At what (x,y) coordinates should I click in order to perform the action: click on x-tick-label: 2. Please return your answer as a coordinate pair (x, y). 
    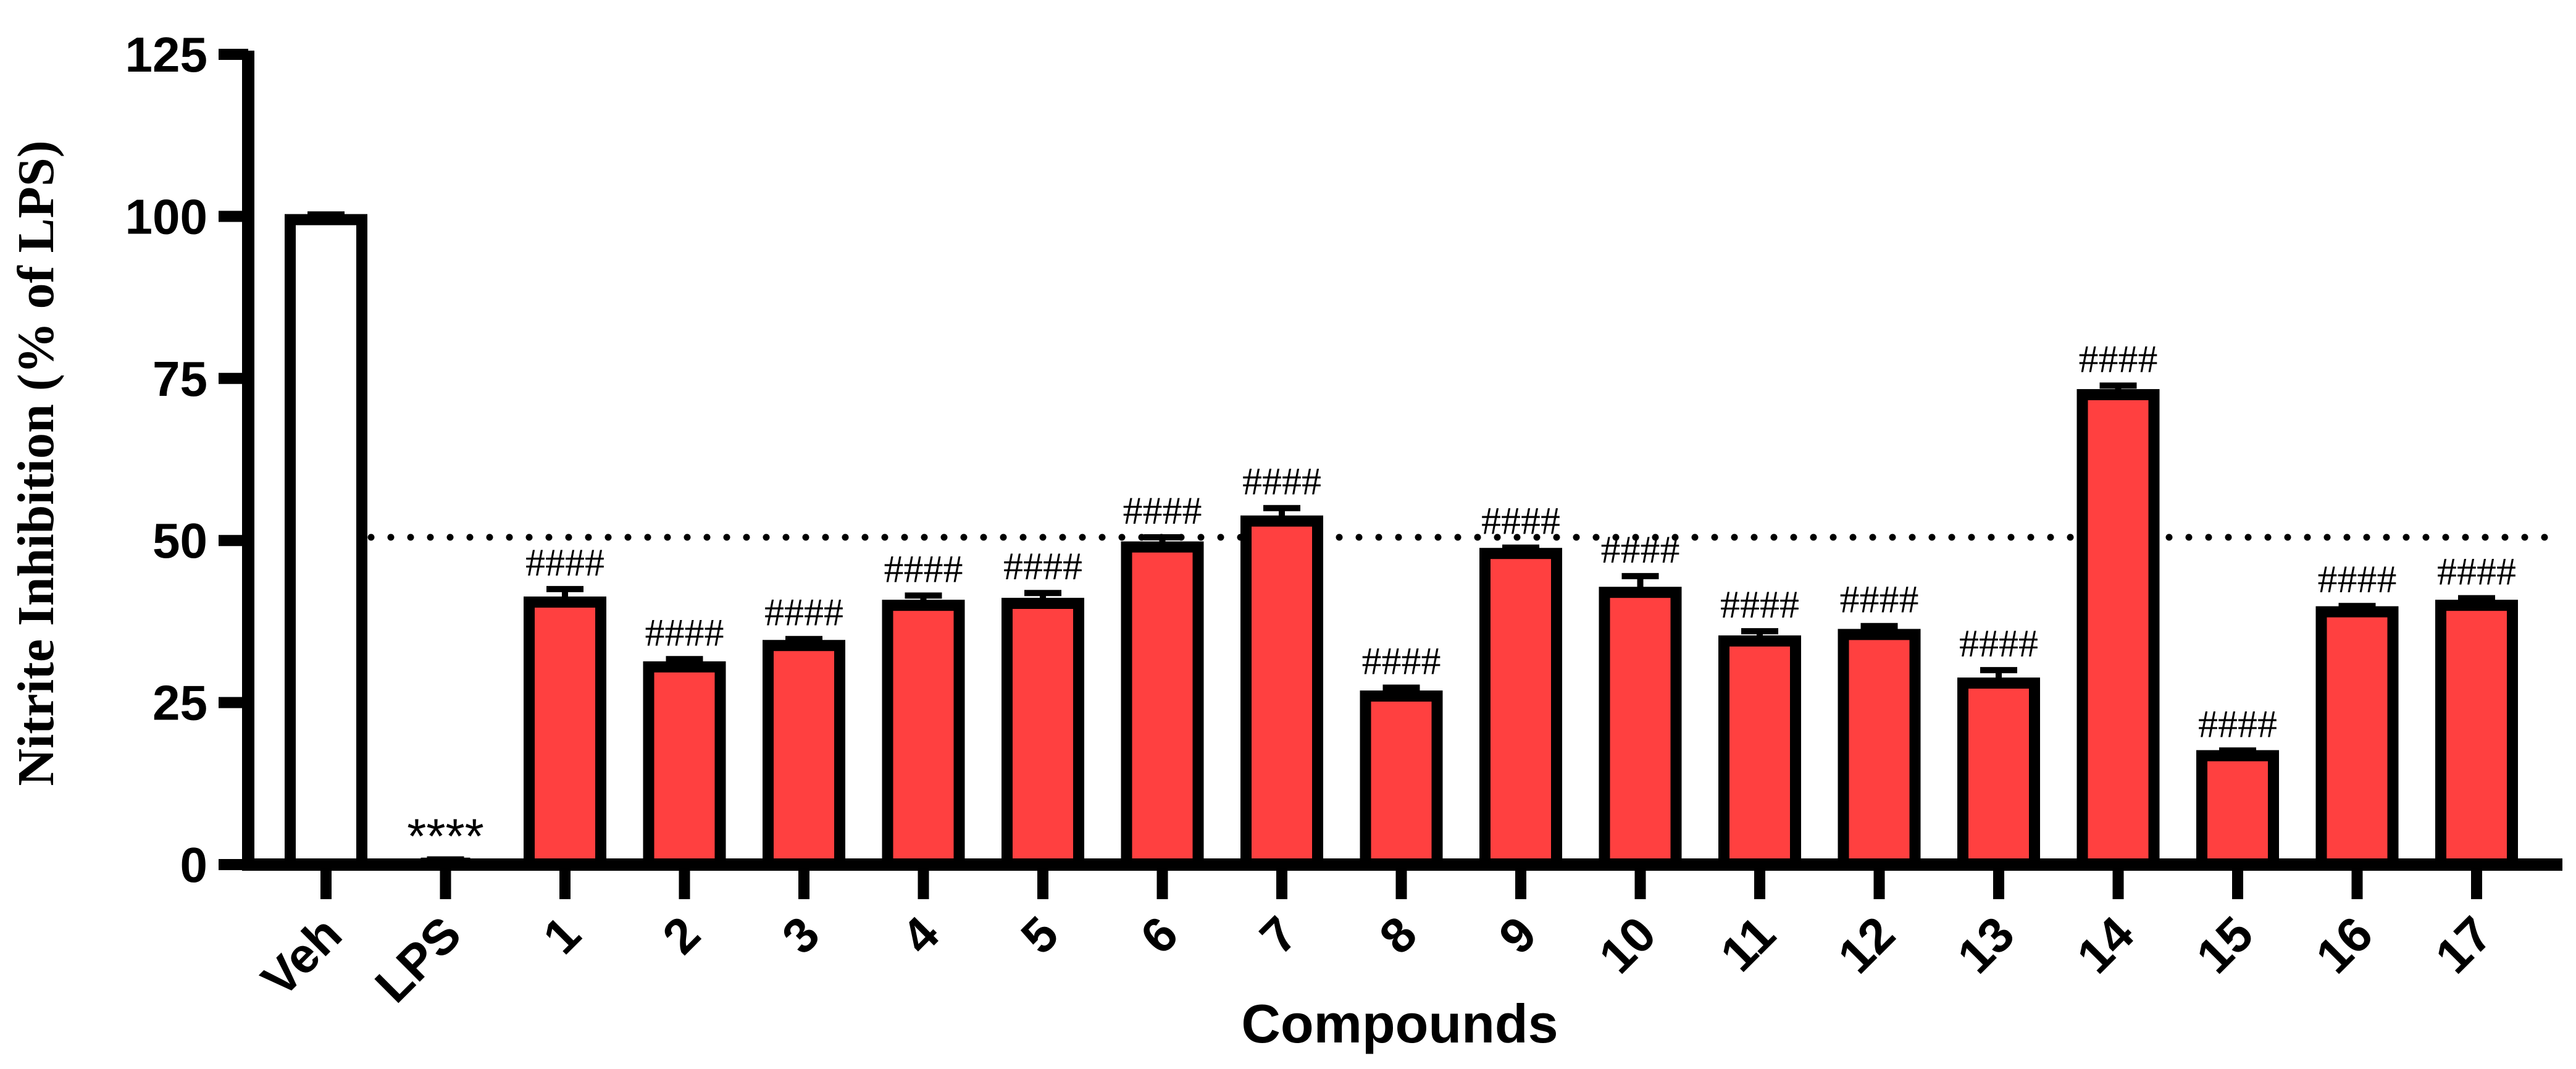
    Looking at the image, I should click on (681, 935).